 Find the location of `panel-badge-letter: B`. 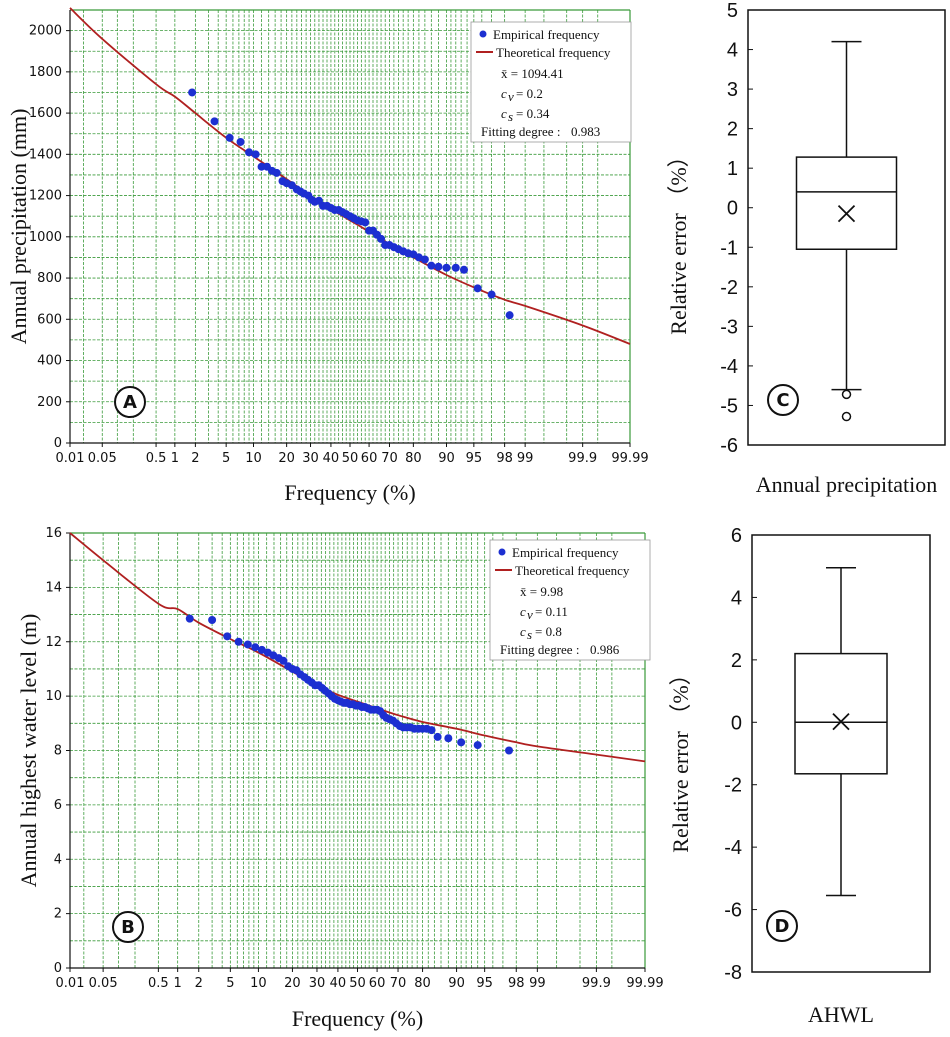

panel-badge-letter: B is located at coordinates (128, 927).